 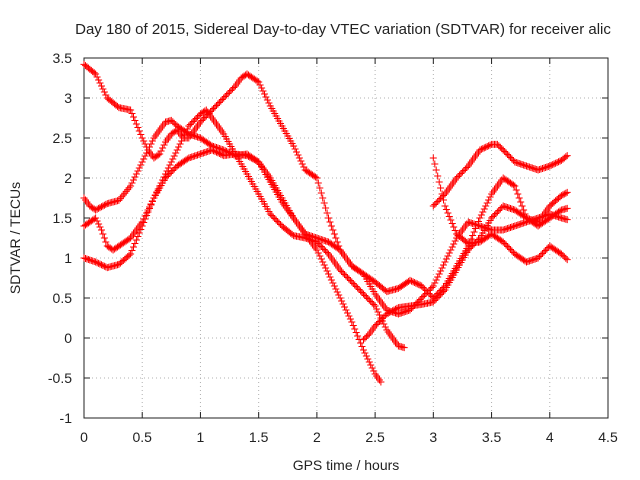 I want to click on y-tick-labels: -1 -0.5 0 0.5 1 1.5 2 2.5 3 3.5, so click(x=60, y=238).